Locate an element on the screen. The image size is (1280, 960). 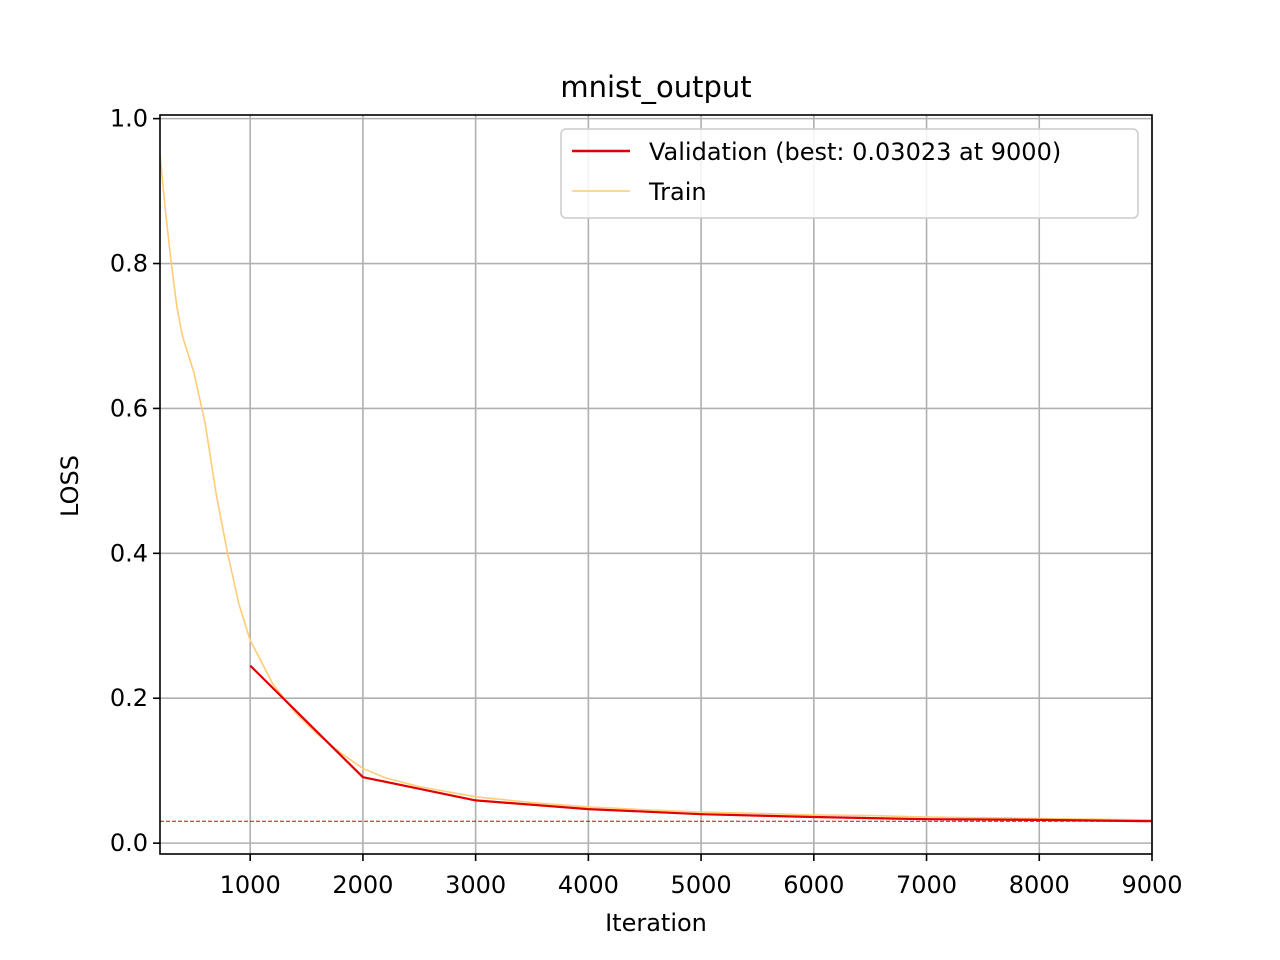
x-tick-label: 4000 is located at coordinates (588, 885).